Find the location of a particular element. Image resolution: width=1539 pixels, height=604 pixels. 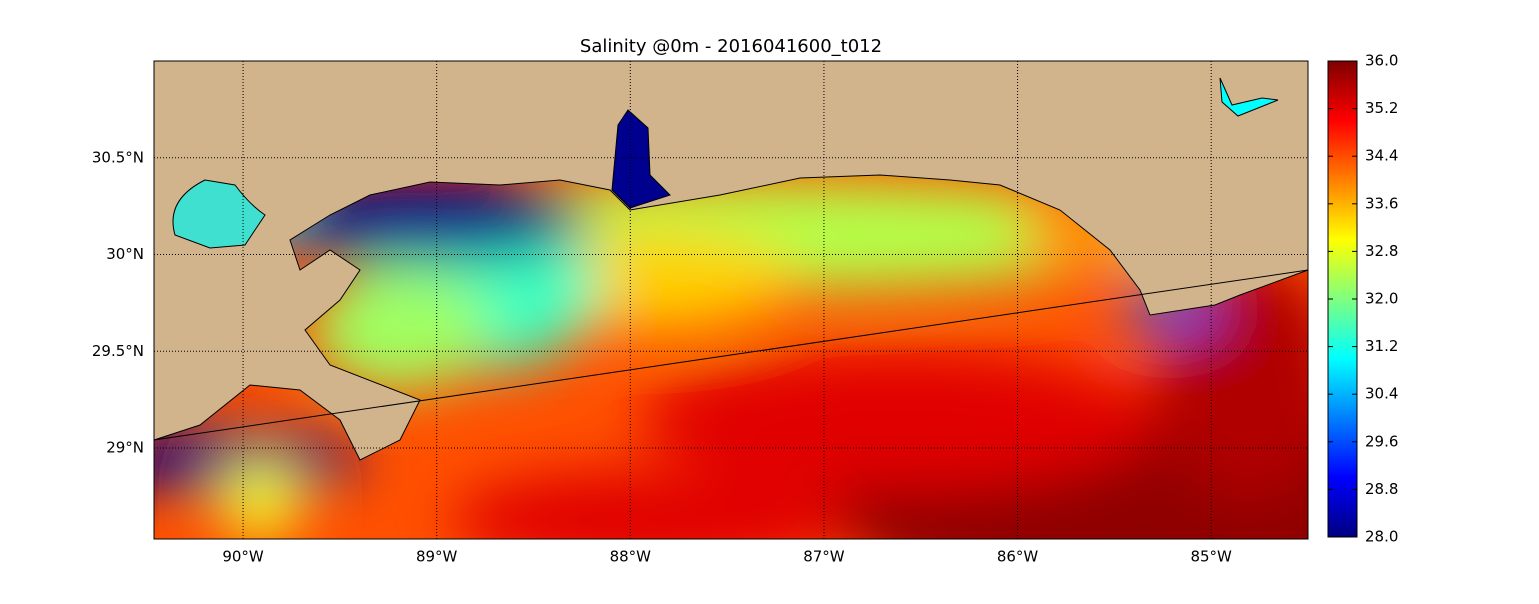

y-tick-label: 30.5°N is located at coordinates (118, 157).